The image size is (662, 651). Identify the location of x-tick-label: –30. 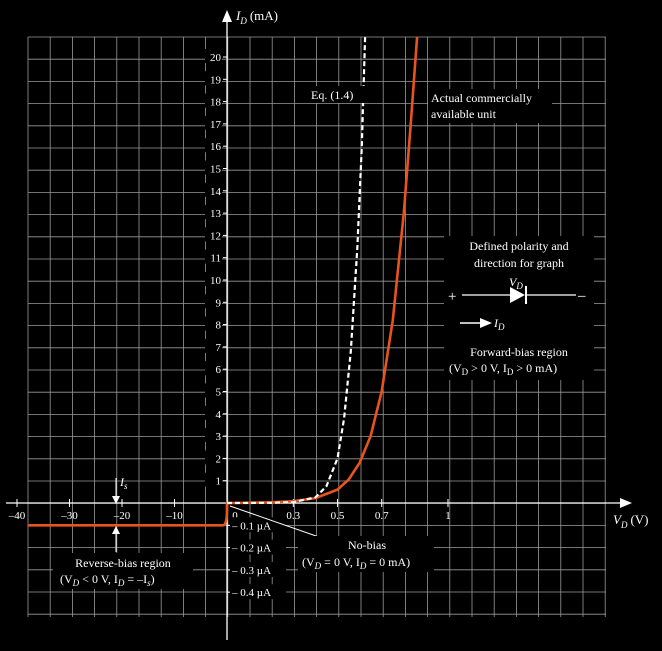
(69, 516).